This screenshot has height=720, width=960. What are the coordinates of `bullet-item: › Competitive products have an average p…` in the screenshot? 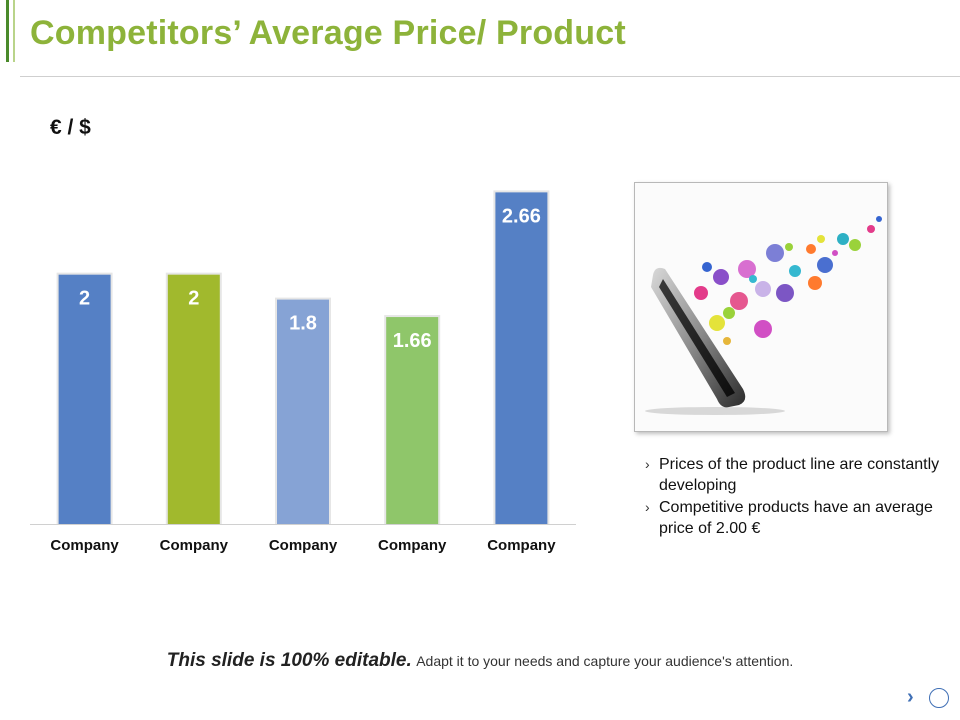 It's located at (790, 518).